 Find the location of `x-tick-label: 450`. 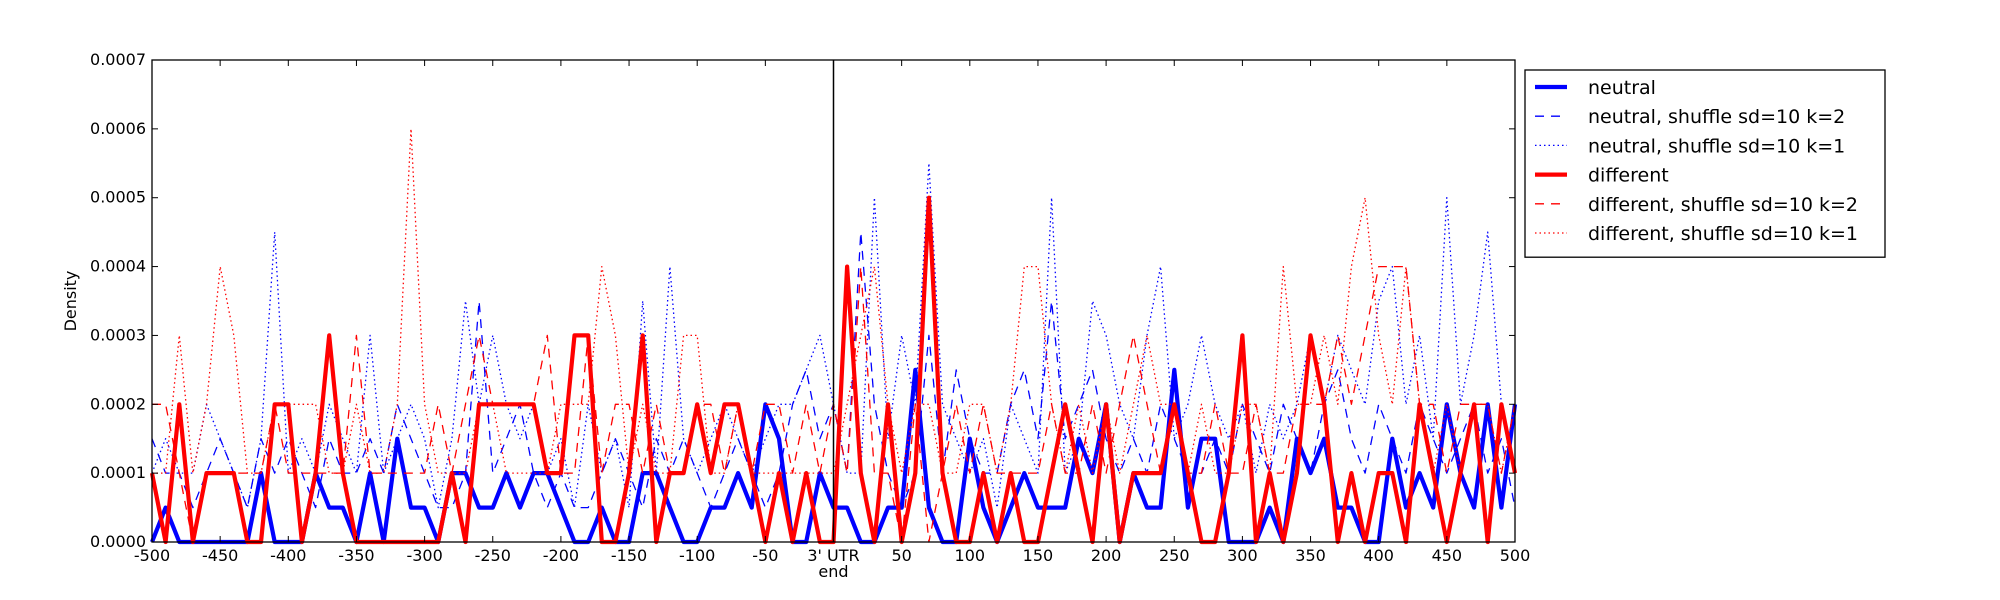

x-tick-label: 450 is located at coordinates (1447, 555).